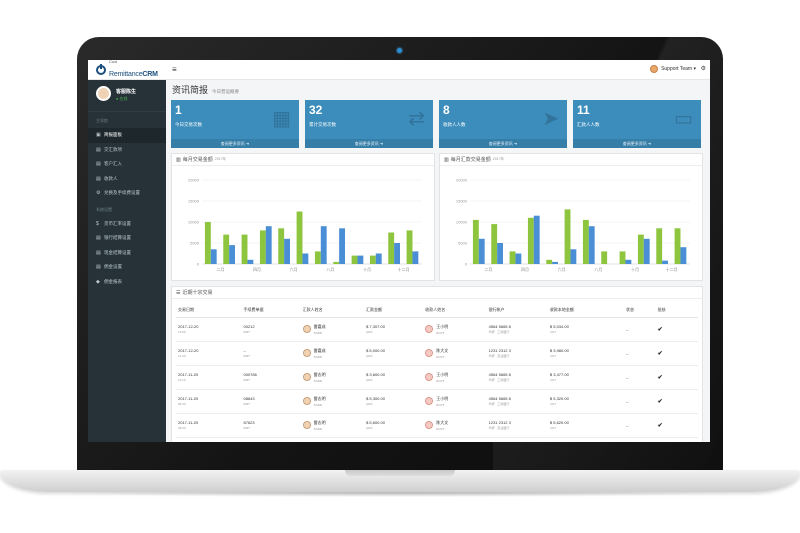 This screenshot has width=800, height=533. What do you see at coordinates (585, 310) in the screenshot?
I see `column-header: 收款本地金额` at bounding box center [585, 310].